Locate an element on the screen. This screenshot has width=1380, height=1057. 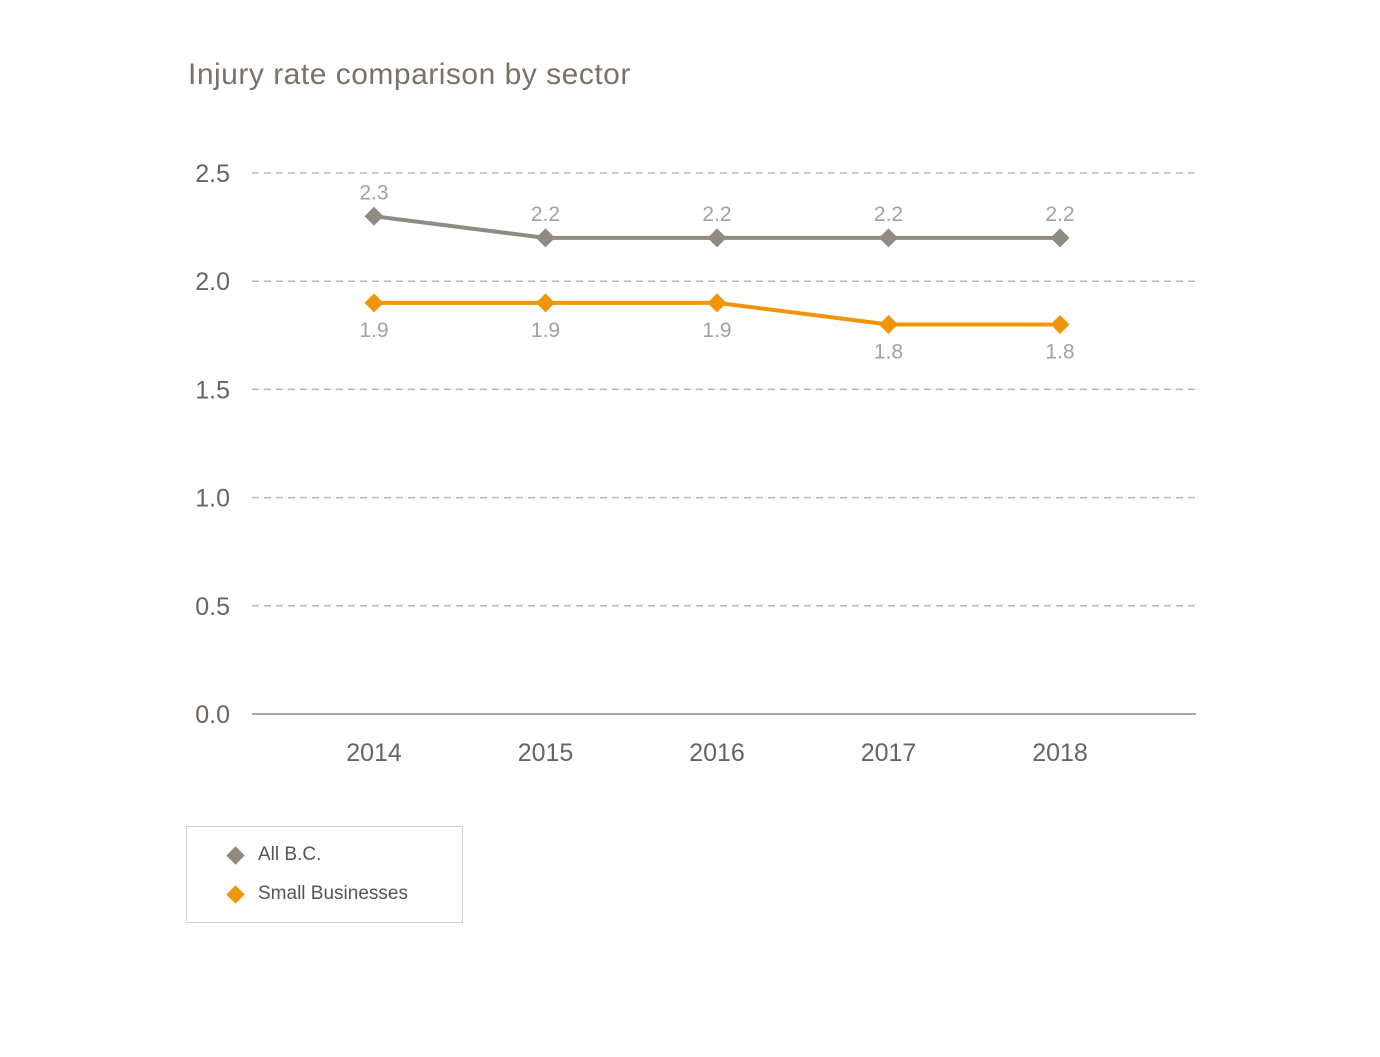
chart-title: Injury rate comparison by sector is located at coordinates (409, 74).